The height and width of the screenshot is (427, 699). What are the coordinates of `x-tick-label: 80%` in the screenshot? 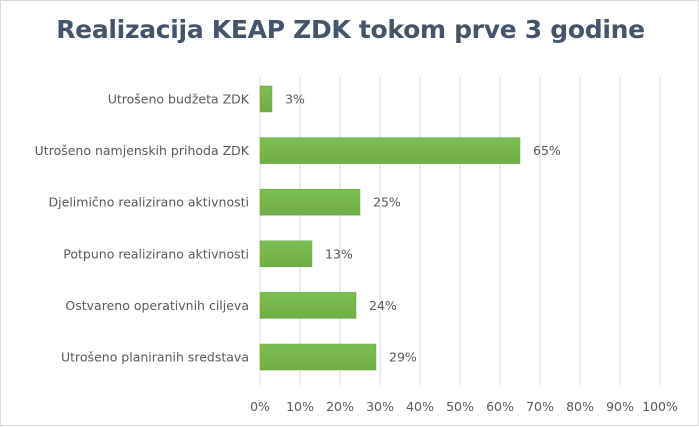 It's located at (580, 406).